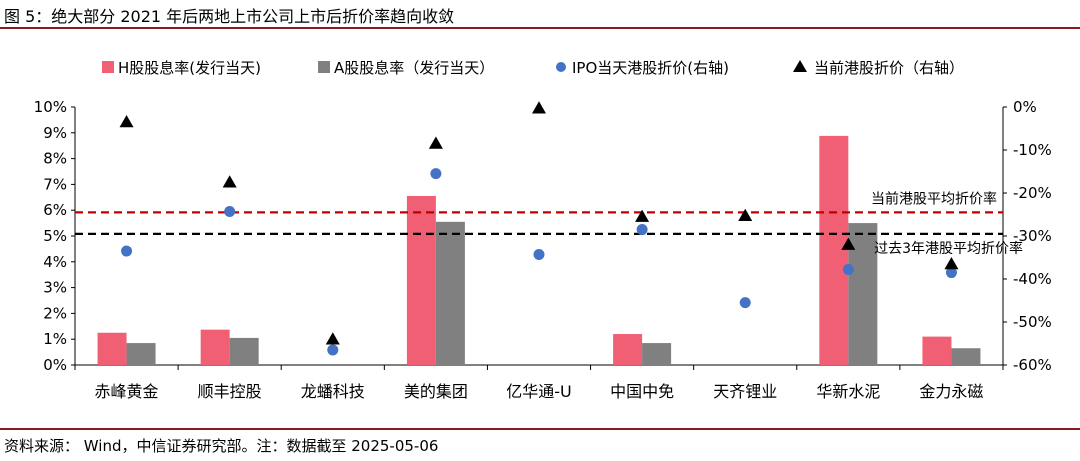 The height and width of the screenshot is (461, 1080). Describe the element at coordinates (1032, 193) in the screenshot. I see `right-tick-label: -20%` at that location.